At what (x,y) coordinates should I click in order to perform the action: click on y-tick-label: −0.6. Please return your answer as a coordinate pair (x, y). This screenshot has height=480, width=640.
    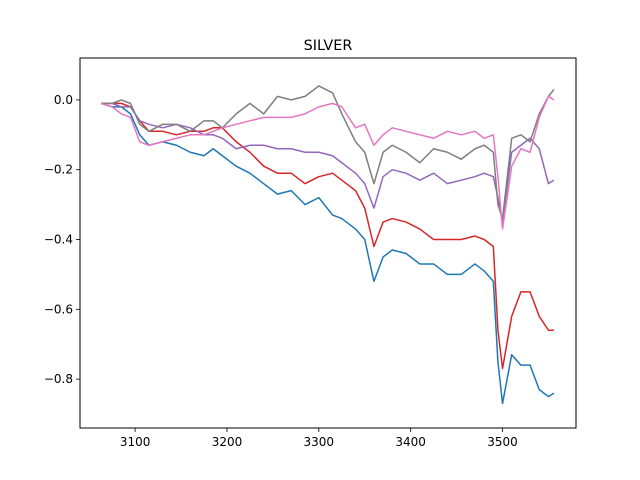
    Looking at the image, I should click on (58, 309).